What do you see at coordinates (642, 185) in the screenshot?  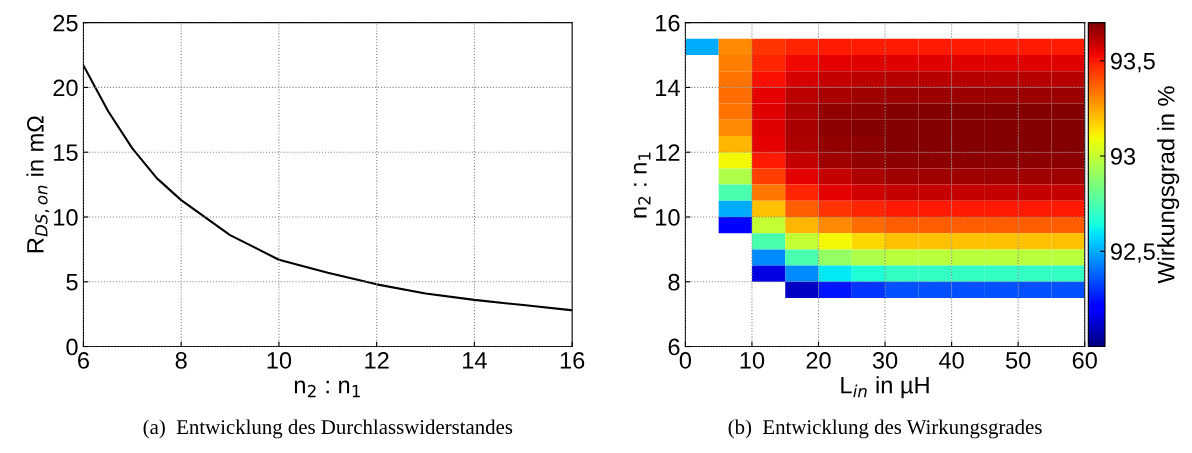 I see `y-axis-title: n$_{2}$ : n$_{1}$` at bounding box center [642, 185].